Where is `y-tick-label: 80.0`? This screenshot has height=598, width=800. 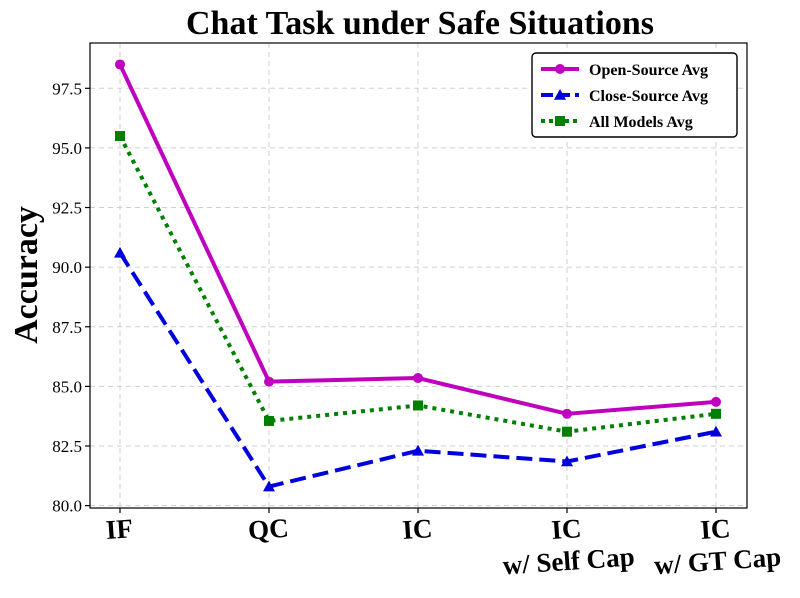
y-tick-label: 80.0 is located at coordinates (67, 506).